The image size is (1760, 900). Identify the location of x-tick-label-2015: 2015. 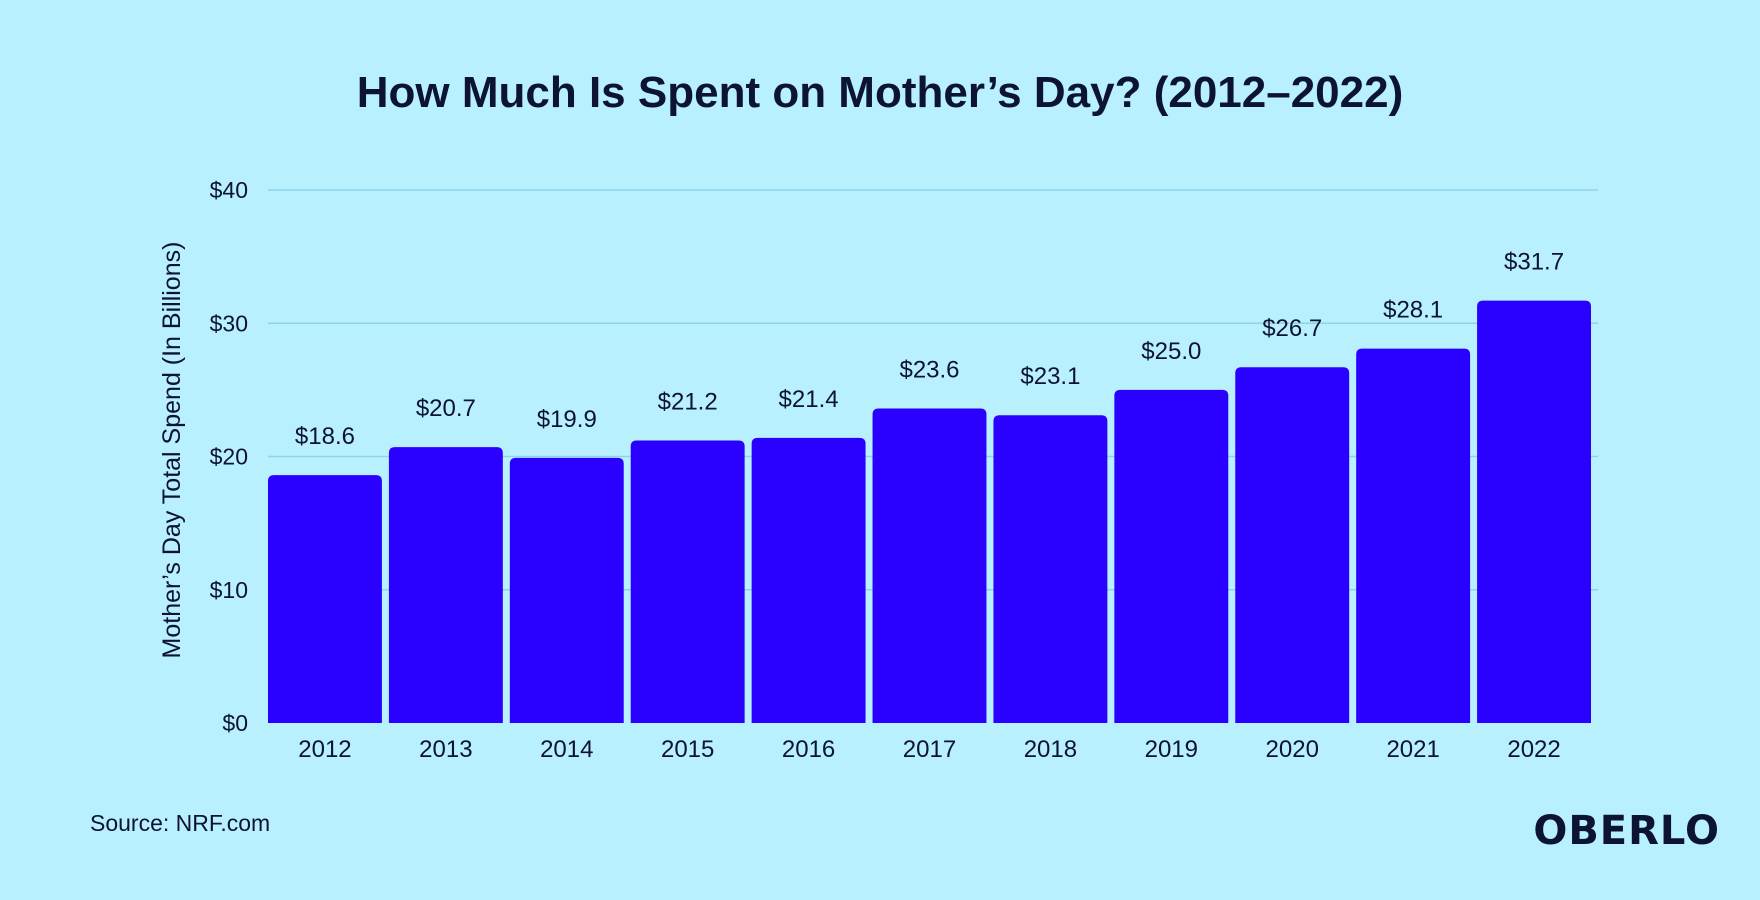
(687, 749).